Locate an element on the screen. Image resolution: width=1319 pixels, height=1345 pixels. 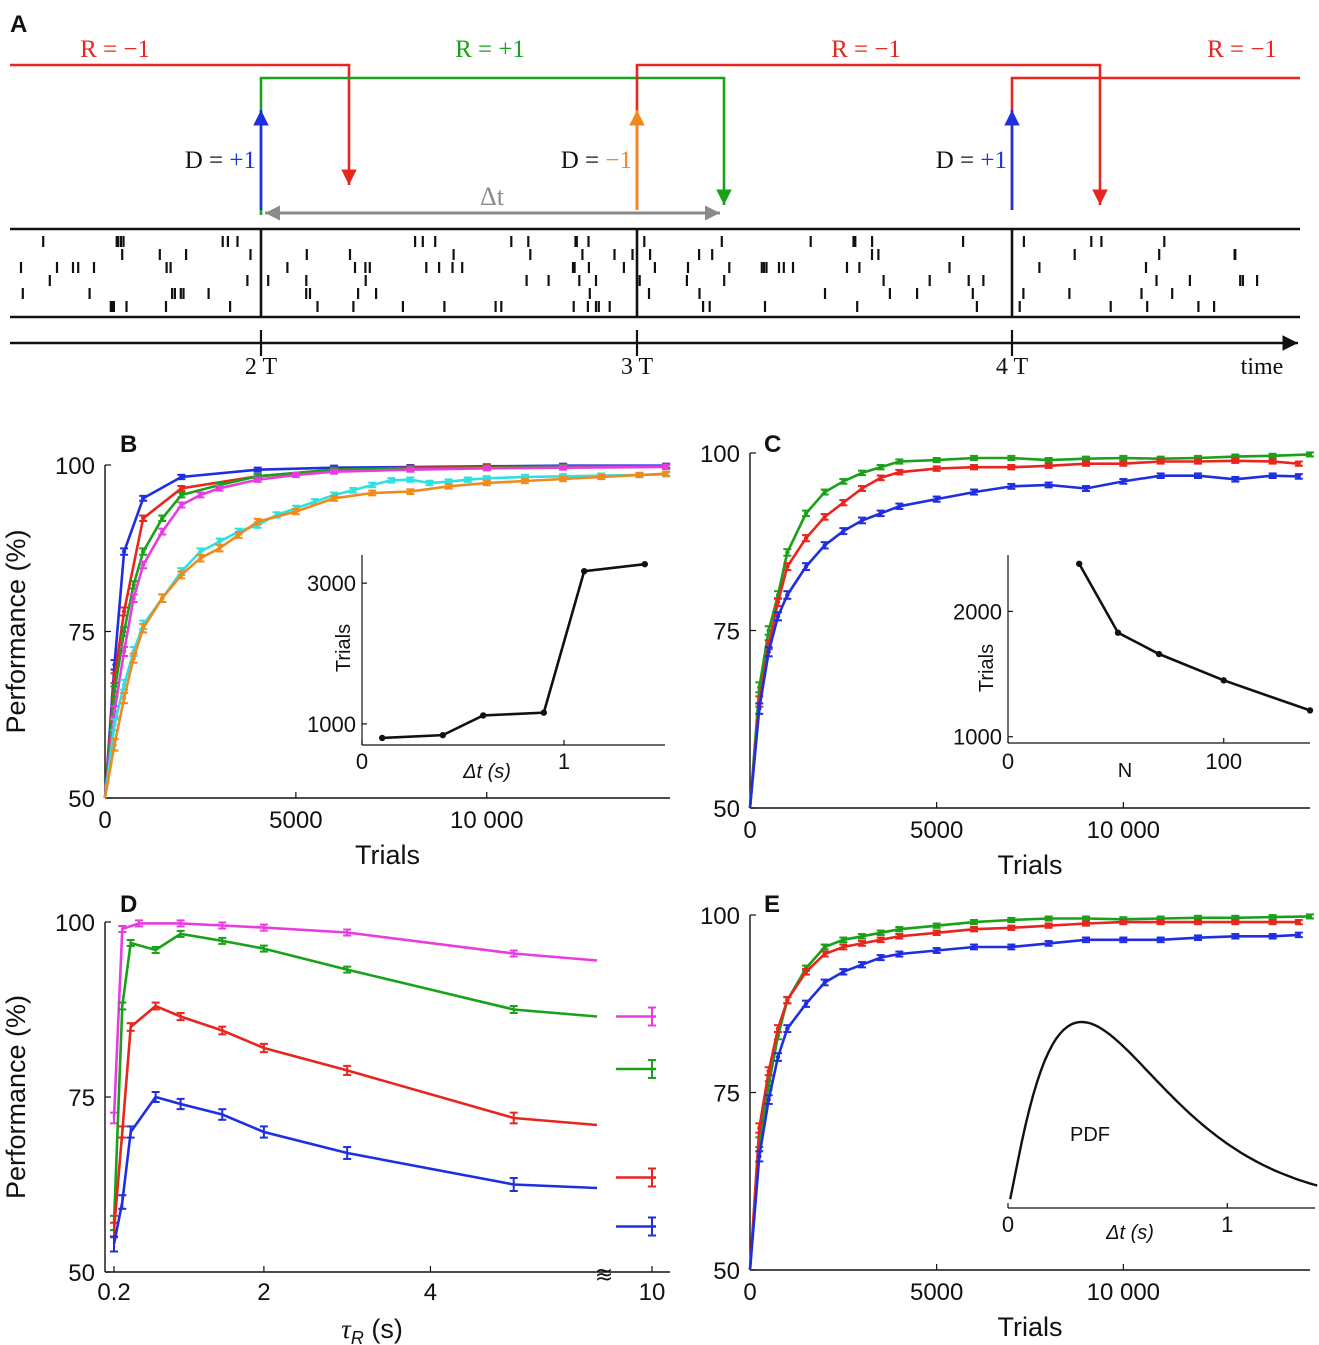
decision-value-3: +1 is located at coordinates (993, 160).